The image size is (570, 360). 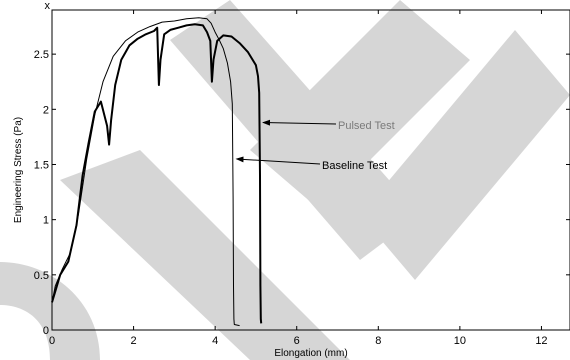 What do you see at coordinates (41, 55) in the screenshot?
I see `y-tick-label: 2.5` at bounding box center [41, 55].